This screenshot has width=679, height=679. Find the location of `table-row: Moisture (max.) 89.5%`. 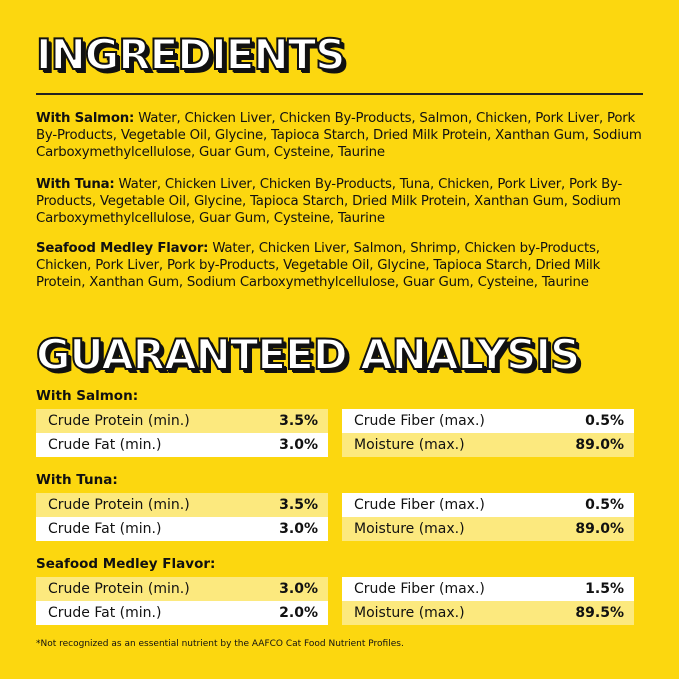

table-row: Moisture (max.) 89.5% is located at coordinates (488, 613).